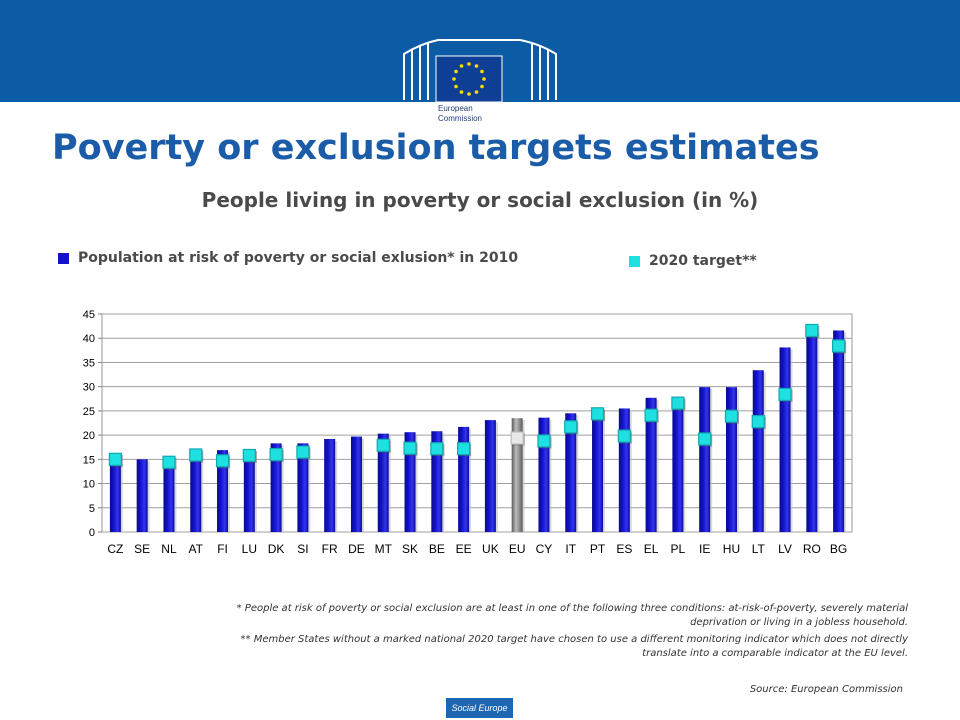  I want to click on x-tick-label: SI, so click(302, 549).